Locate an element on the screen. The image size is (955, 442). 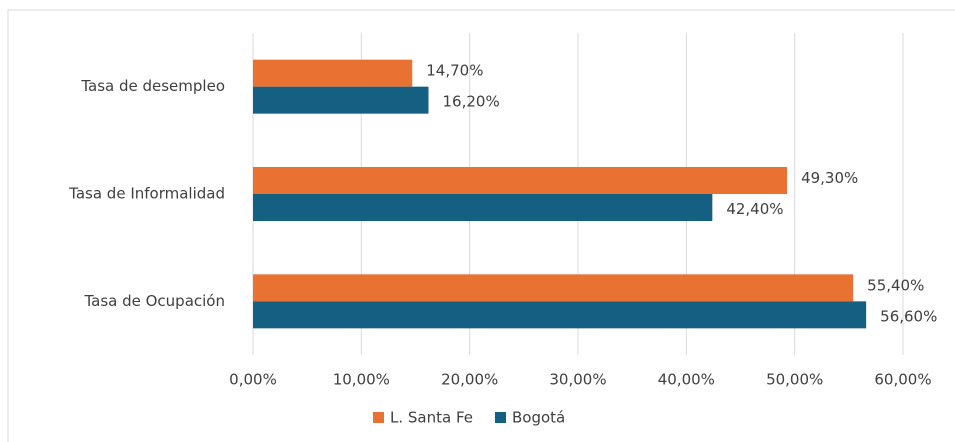
y-tick-label: Tasa de desempleo is located at coordinates (152, 86).